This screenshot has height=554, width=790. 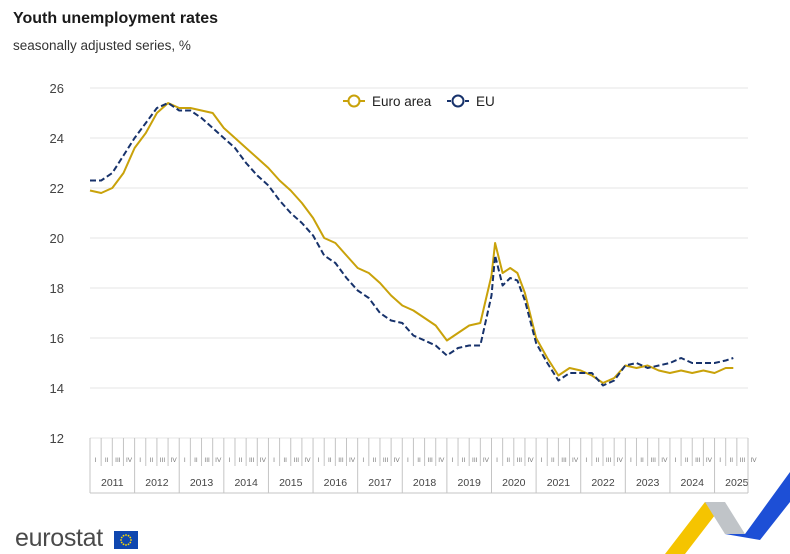 What do you see at coordinates (57, 338) in the screenshot?
I see `y-tick-label: 16` at bounding box center [57, 338].